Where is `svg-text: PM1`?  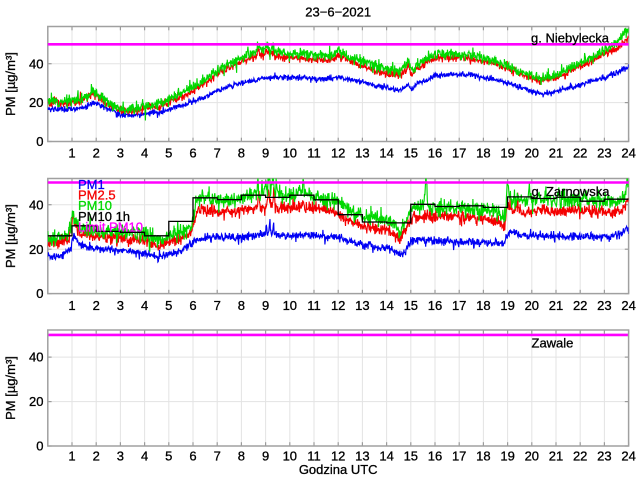
svg-text: PM1 is located at coordinates (91, 184).